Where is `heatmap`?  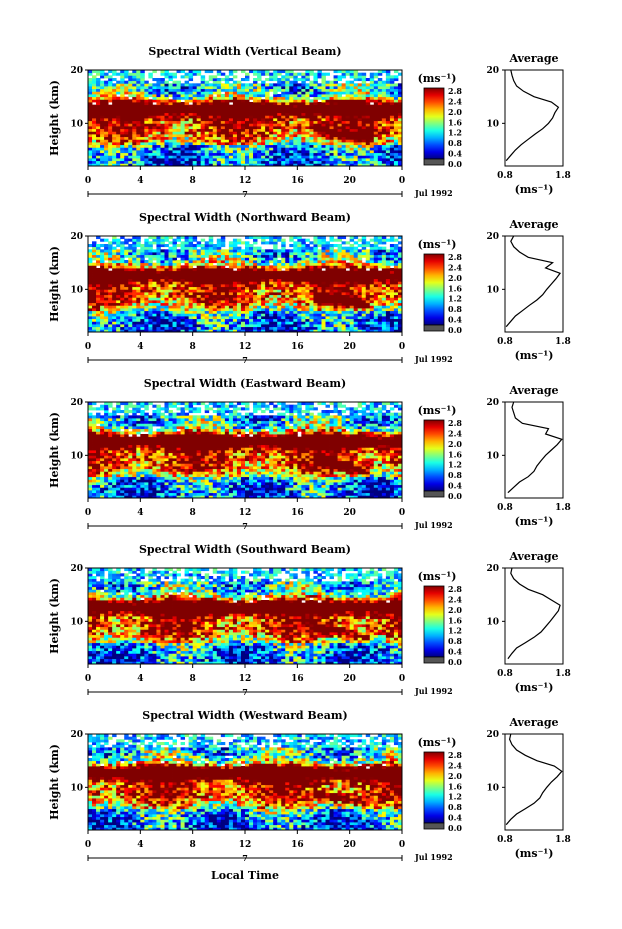 heatmap is located at coordinates (245, 284).